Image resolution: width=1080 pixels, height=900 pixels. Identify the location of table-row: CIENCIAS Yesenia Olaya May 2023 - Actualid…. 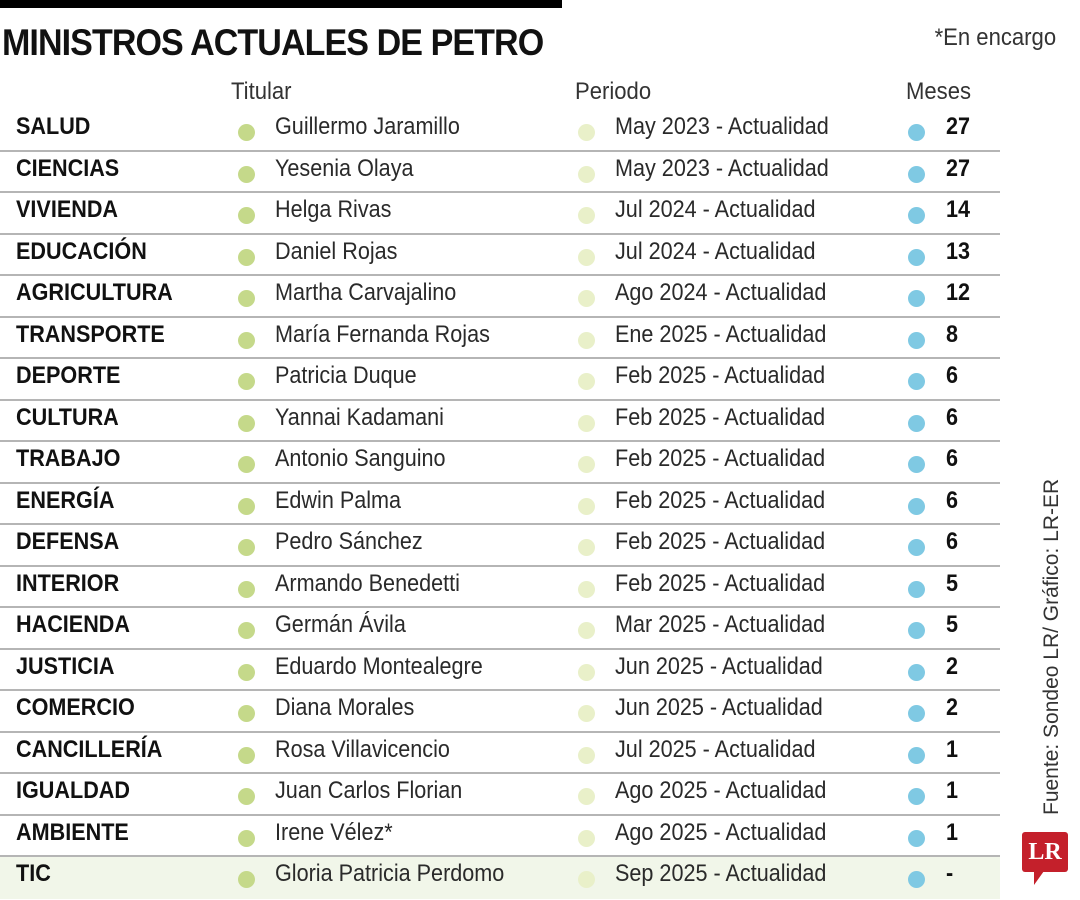
(500, 172).